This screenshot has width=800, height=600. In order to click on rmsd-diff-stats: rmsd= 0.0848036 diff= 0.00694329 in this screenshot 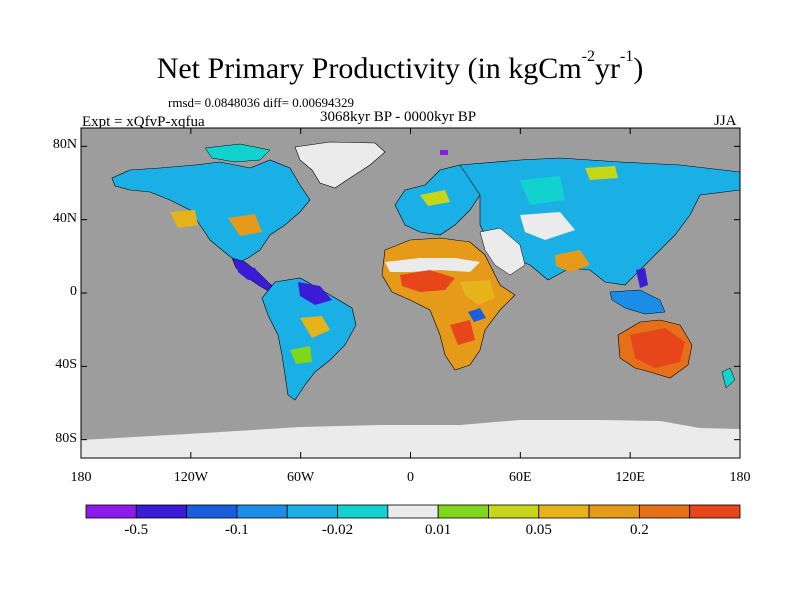, I will do `click(261, 102)`.